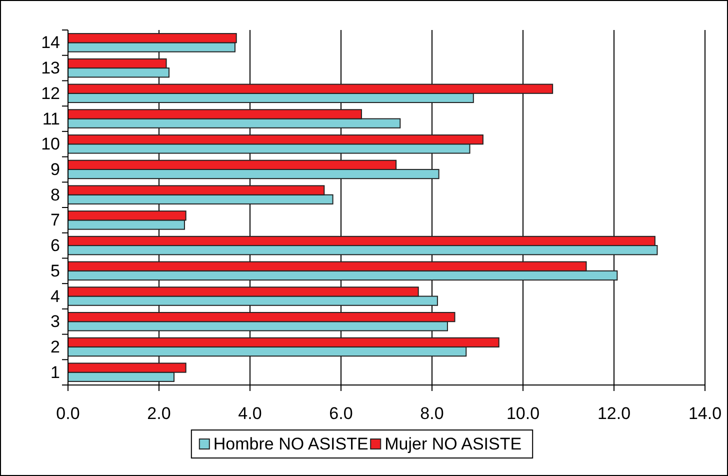  I want to click on legend-label: Hombre NO ASISTE, so click(290, 444).